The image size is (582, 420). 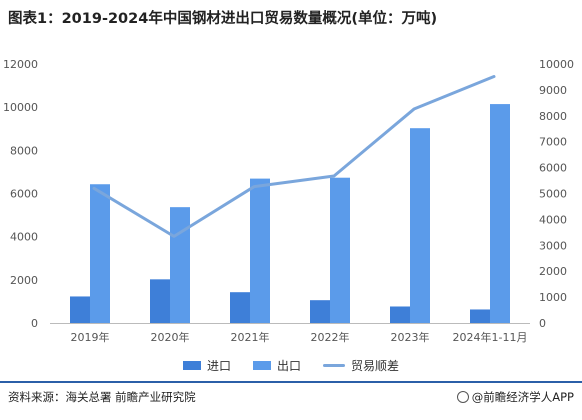 I want to click on y-right-tick-label: 5000, so click(x=553, y=194).